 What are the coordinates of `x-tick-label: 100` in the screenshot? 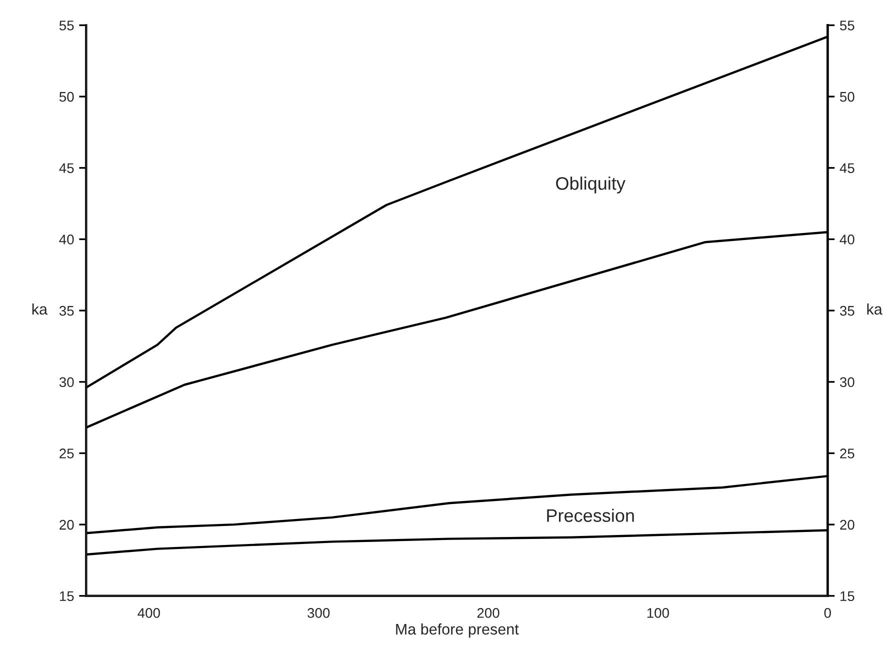 It's located at (658, 613).